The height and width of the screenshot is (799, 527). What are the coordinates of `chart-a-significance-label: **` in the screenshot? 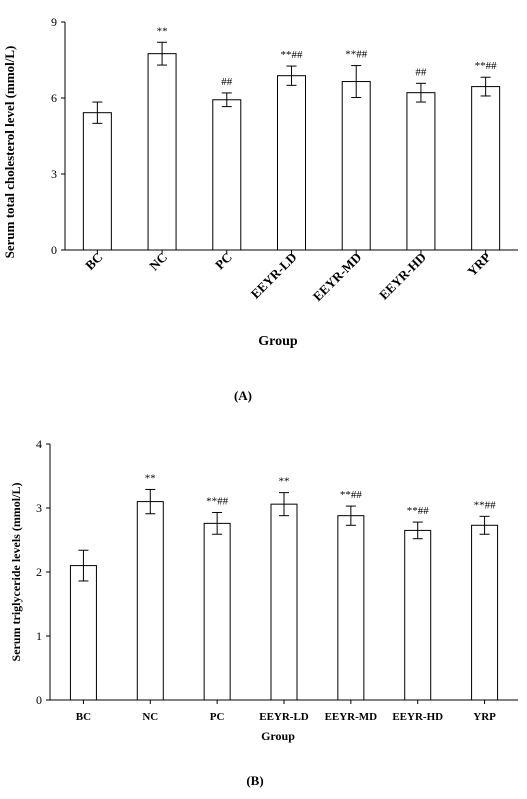 It's located at (162, 31).